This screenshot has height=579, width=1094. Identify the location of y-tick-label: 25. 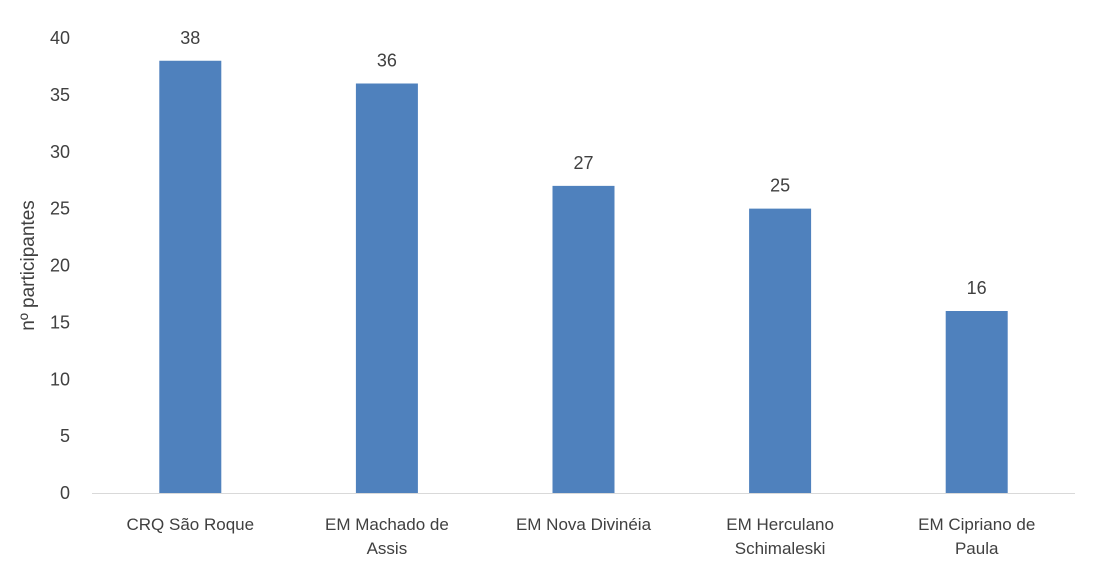
(60, 209).